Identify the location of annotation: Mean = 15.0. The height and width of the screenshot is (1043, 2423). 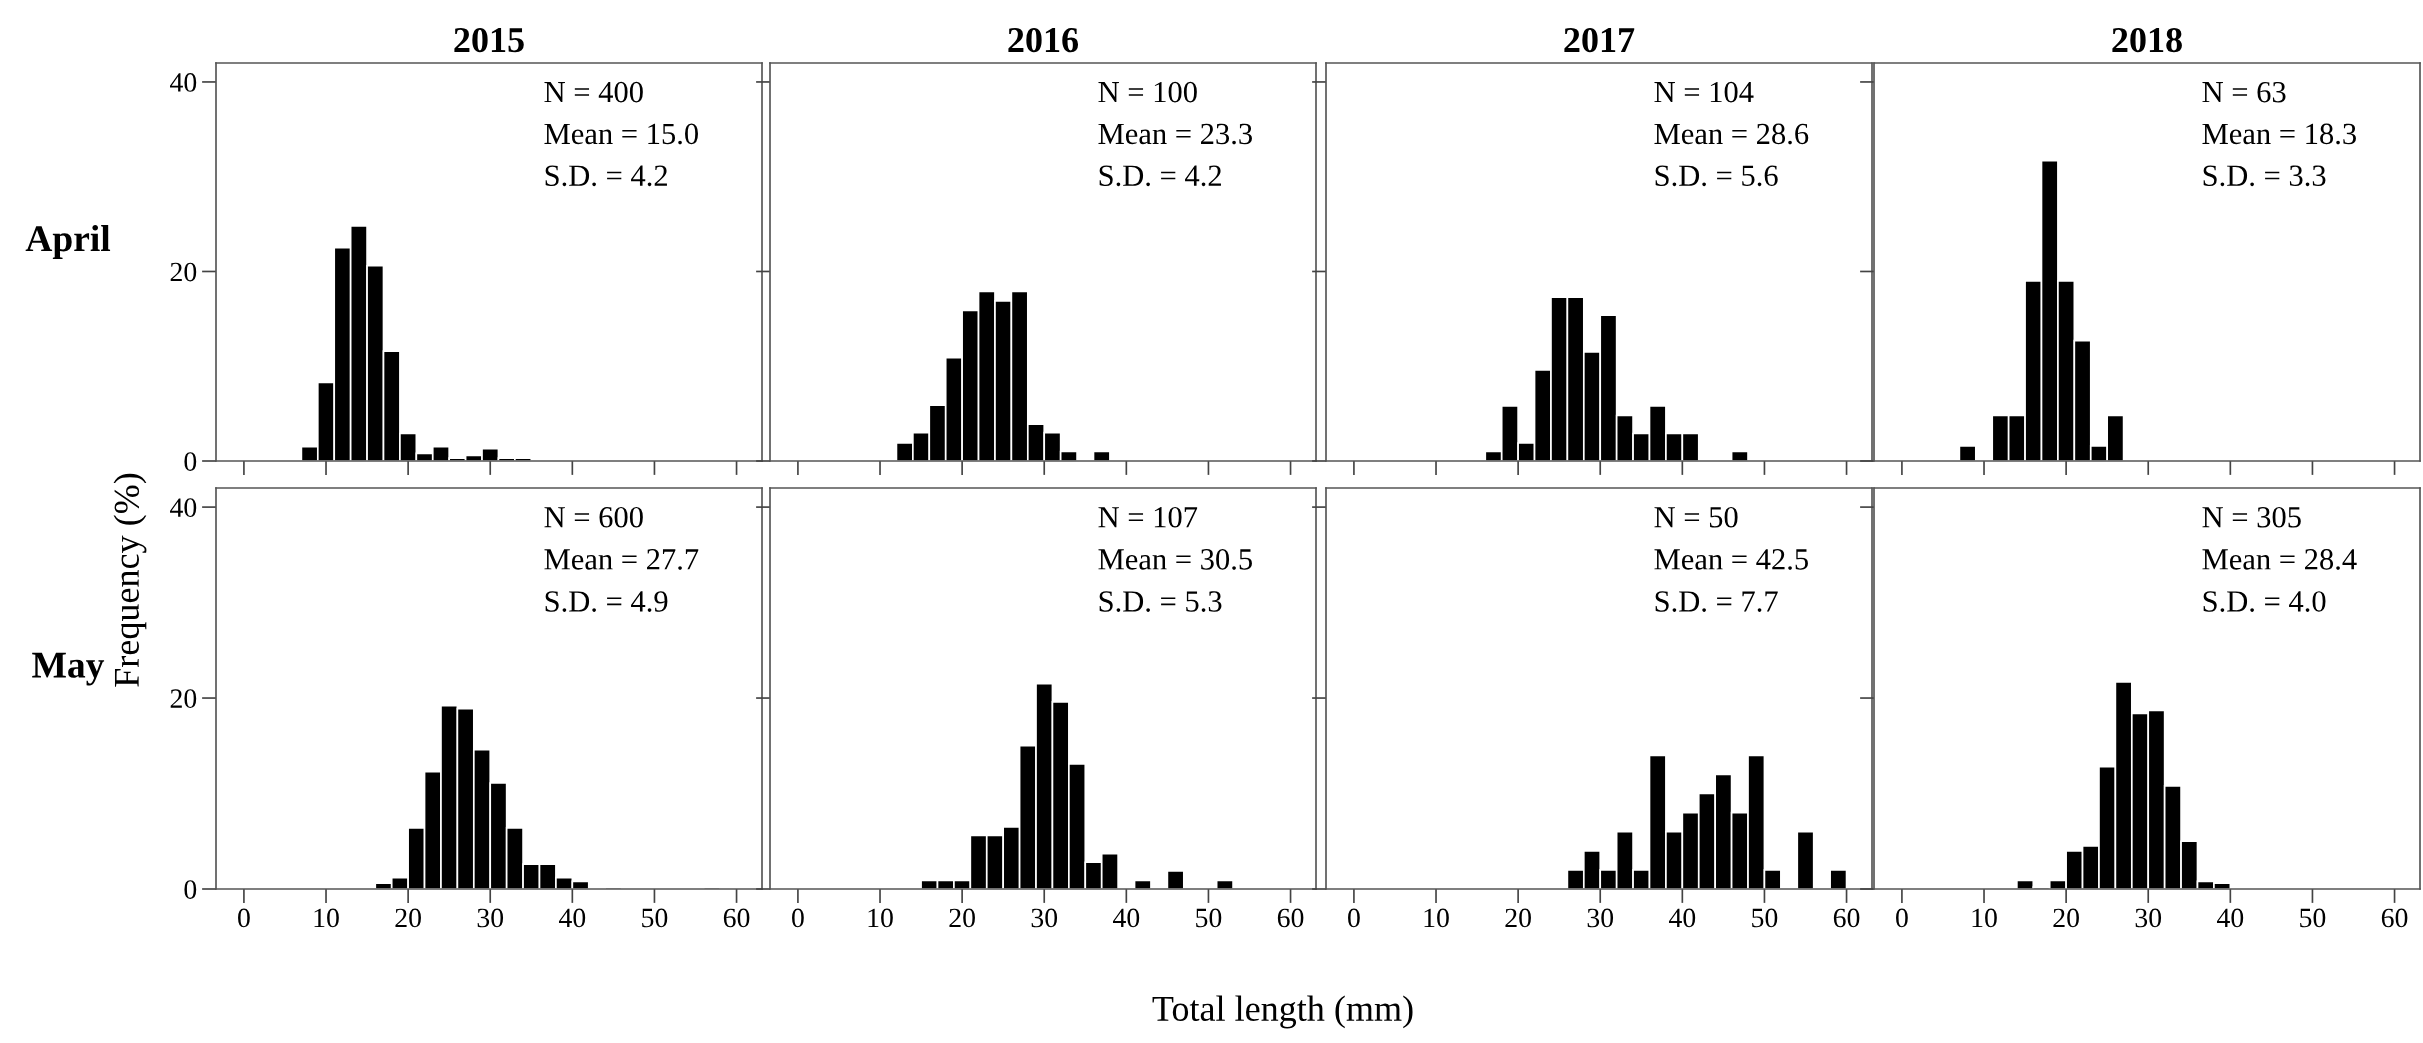
(621, 134).